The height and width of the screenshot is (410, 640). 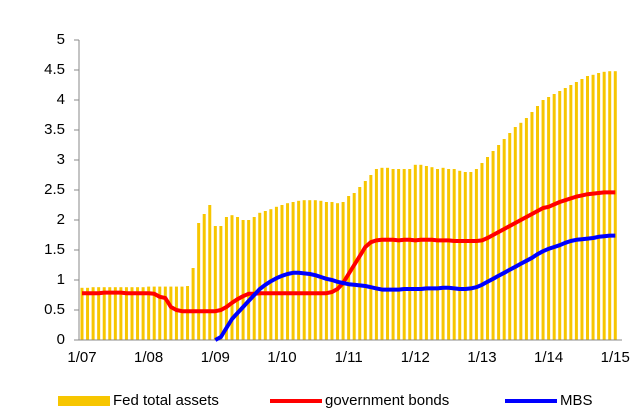 What do you see at coordinates (81, 357) in the screenshot?
I see `x-tick-label: 1/07` at bounding box center [81, 357].